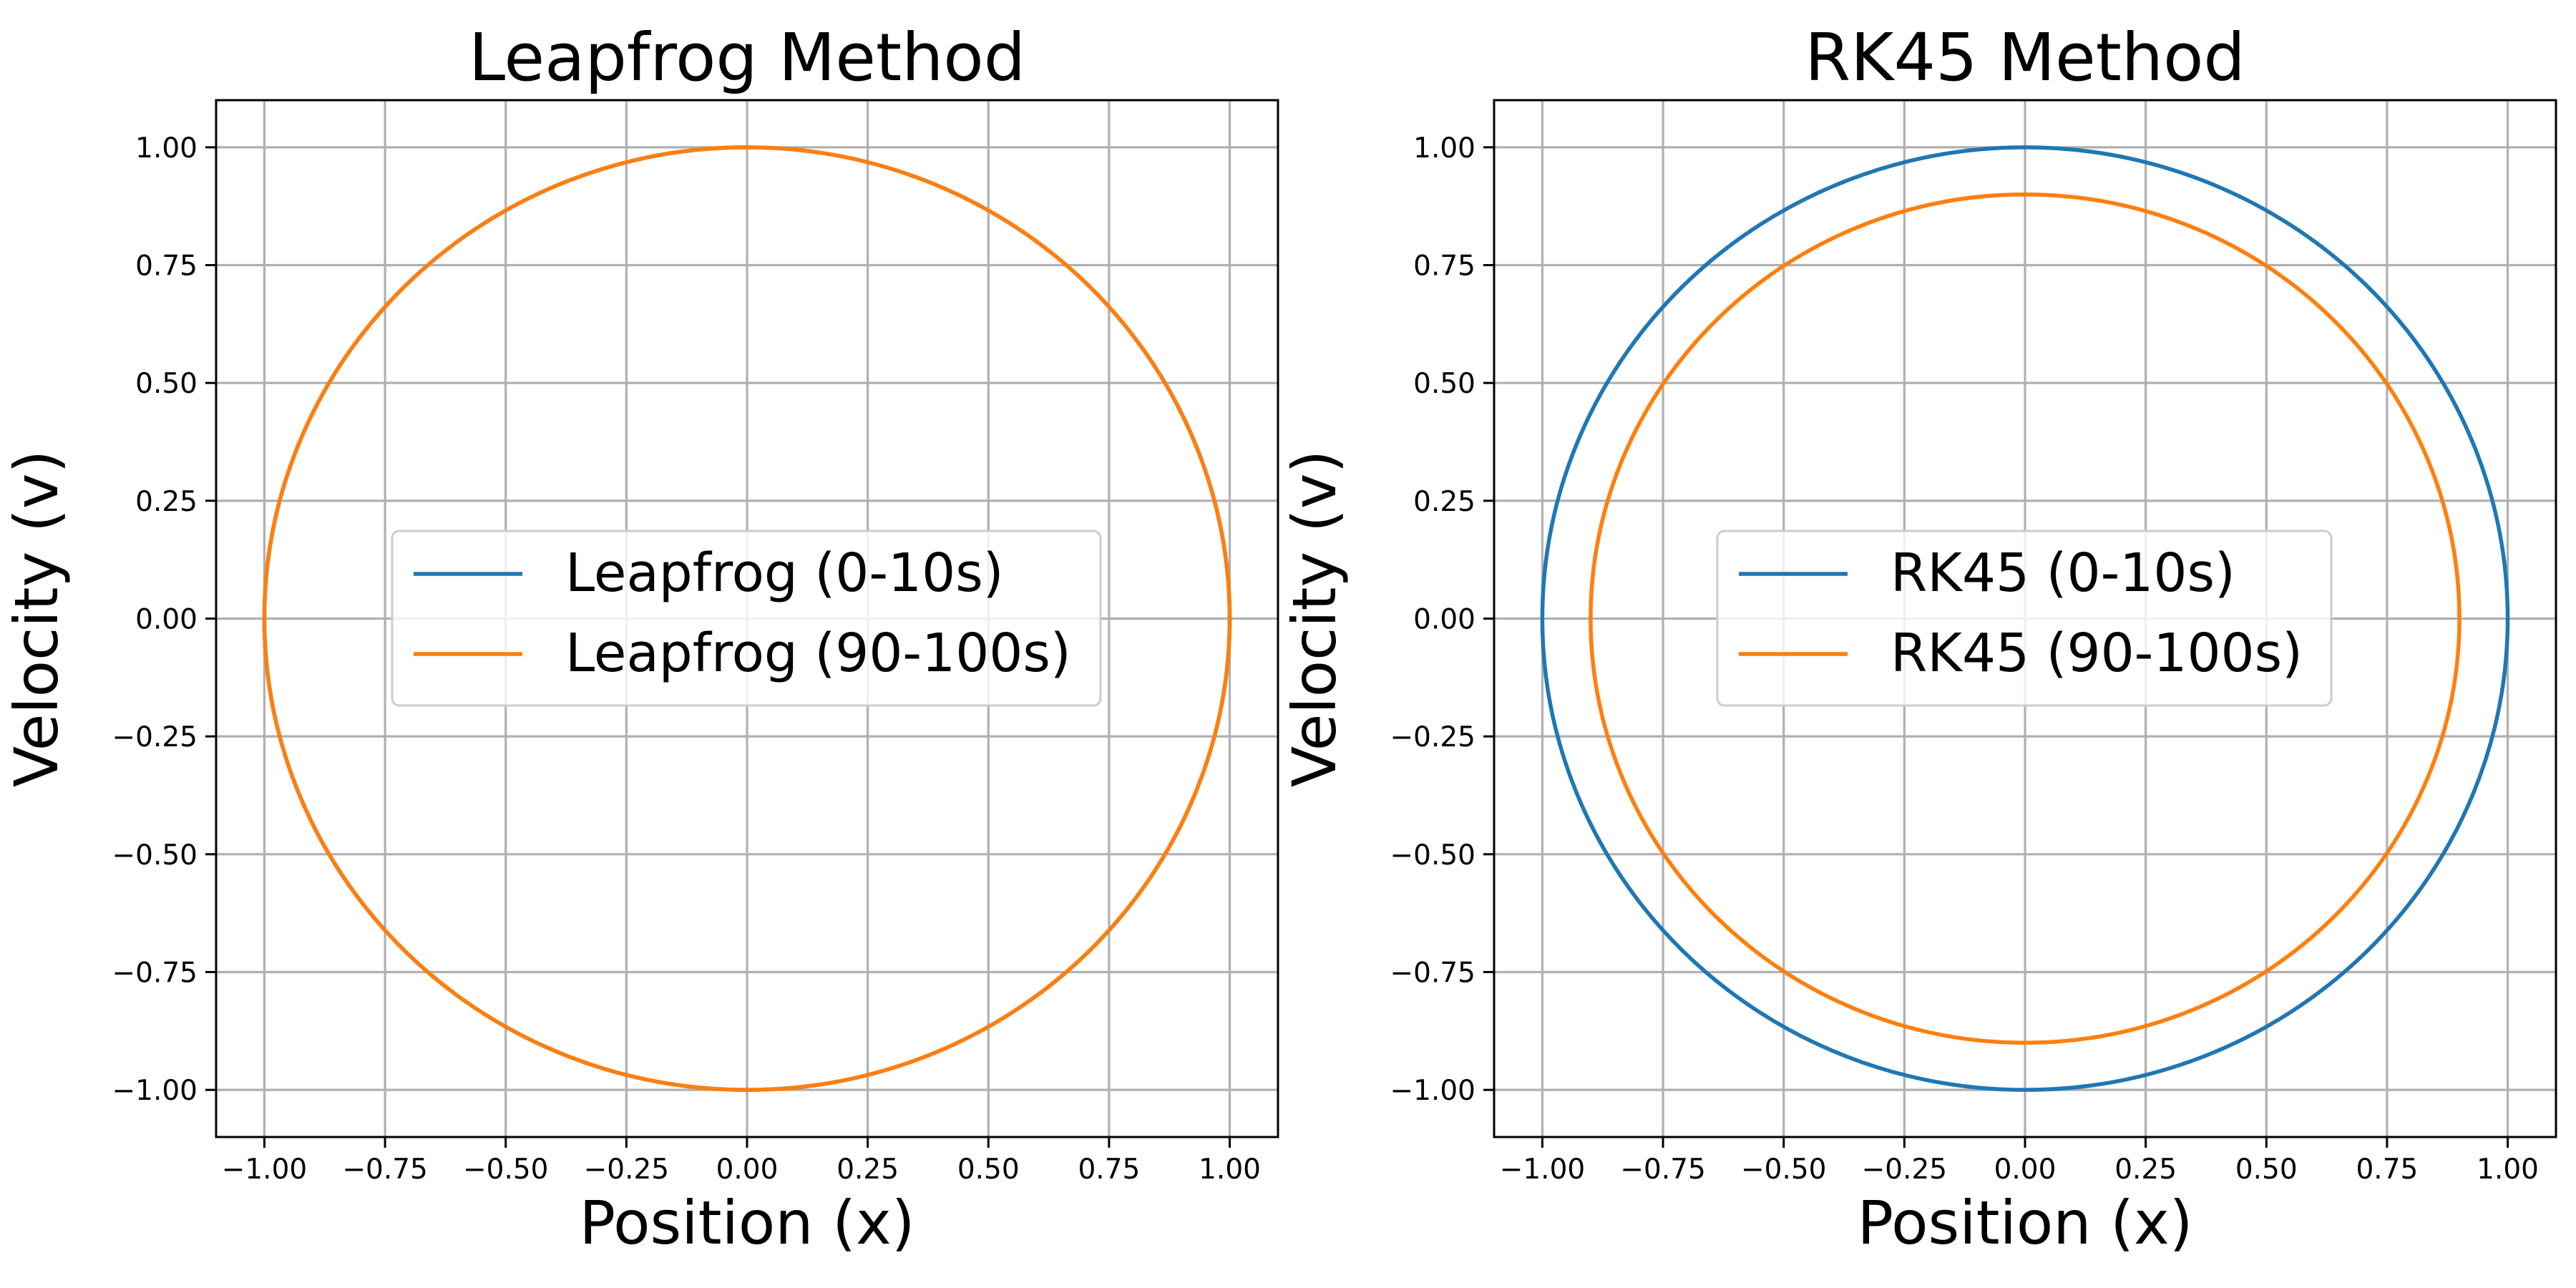 Image resolution: width=2576 pixels, height=1288 pixels. Describe the element at coordinates (784, 573) in the screenshot. I see `legend-label-1: Leapfrog (0-10s)` at that location.